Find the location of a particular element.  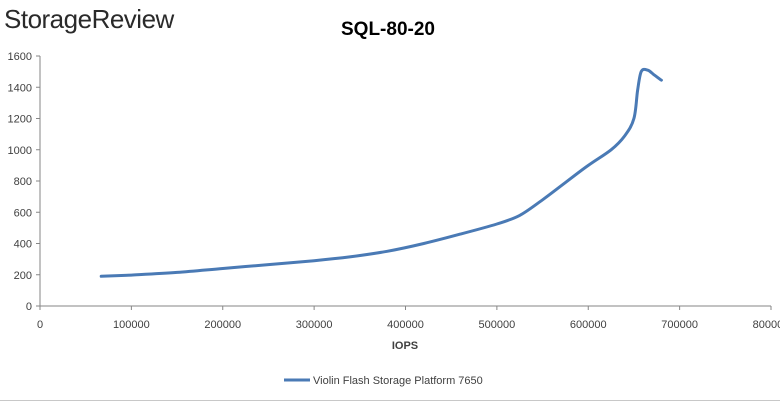

x-tick-label: 400000 is located at coordinates (405, 325).